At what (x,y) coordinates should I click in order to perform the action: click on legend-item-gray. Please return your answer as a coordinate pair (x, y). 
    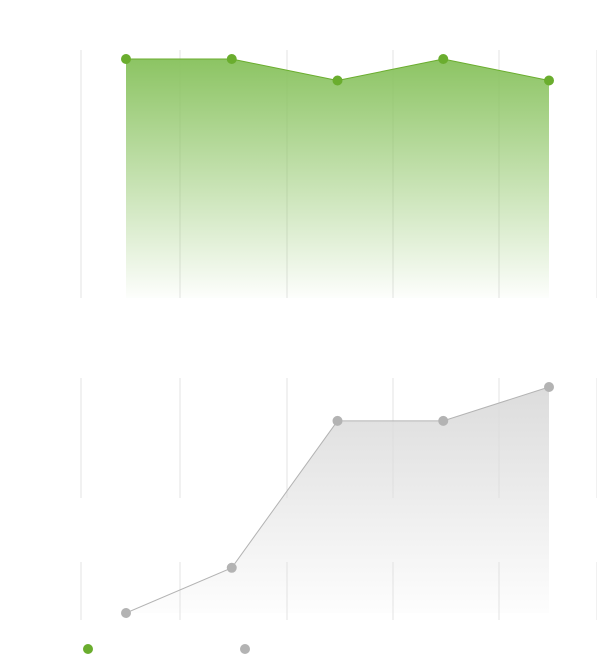
    Looking at the image, I should click on (248, 649).